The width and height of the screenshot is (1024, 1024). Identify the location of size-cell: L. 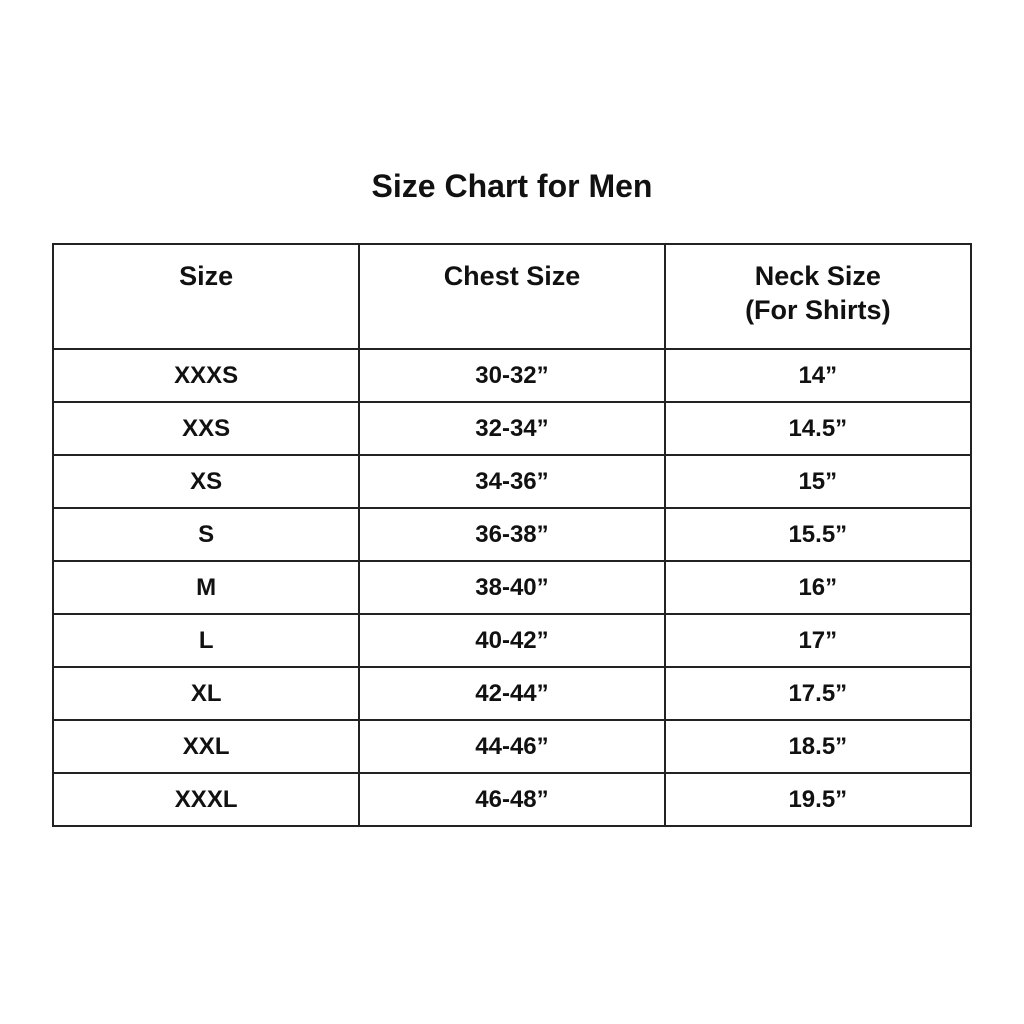
(206, 640).